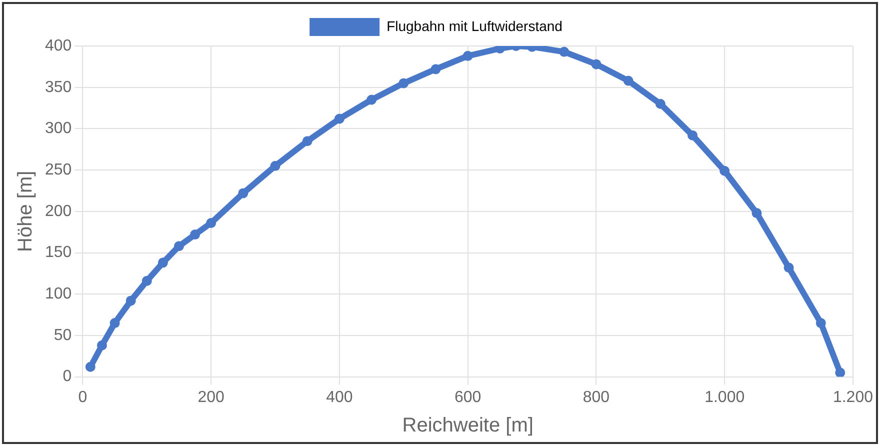 The image size is (880, 446). What do you see at coordinates (58, 45) in the screenshot?
I see `y-tick-label: 400` at bounding box center [58, 45].